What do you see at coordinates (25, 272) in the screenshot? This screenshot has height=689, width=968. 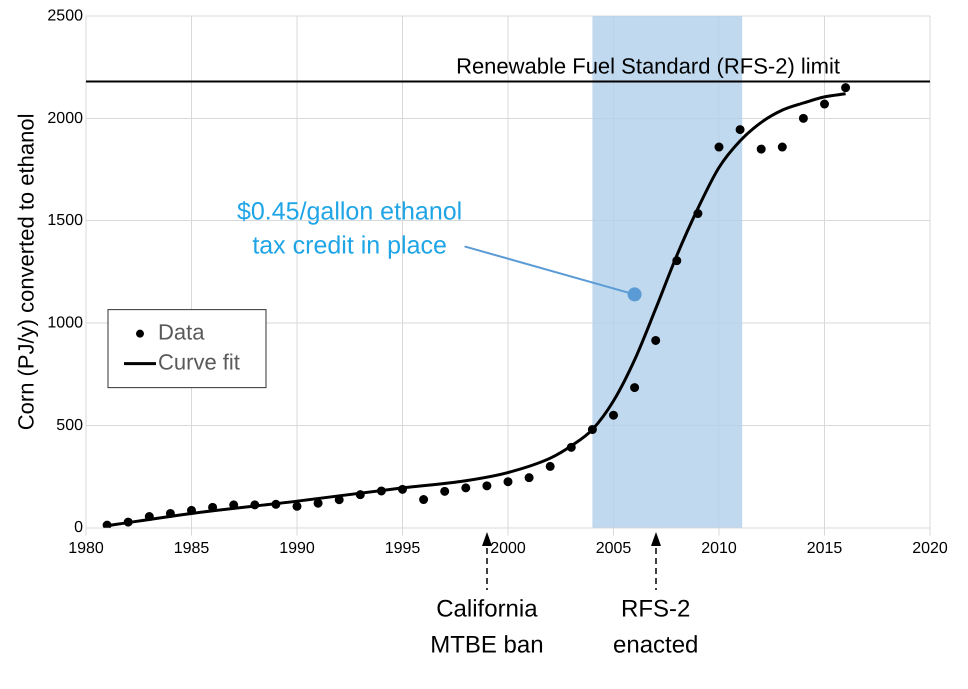 I see `y-axis-title: Corn (PJ/y) converted to ethanol` at bounding box center [25, 272].